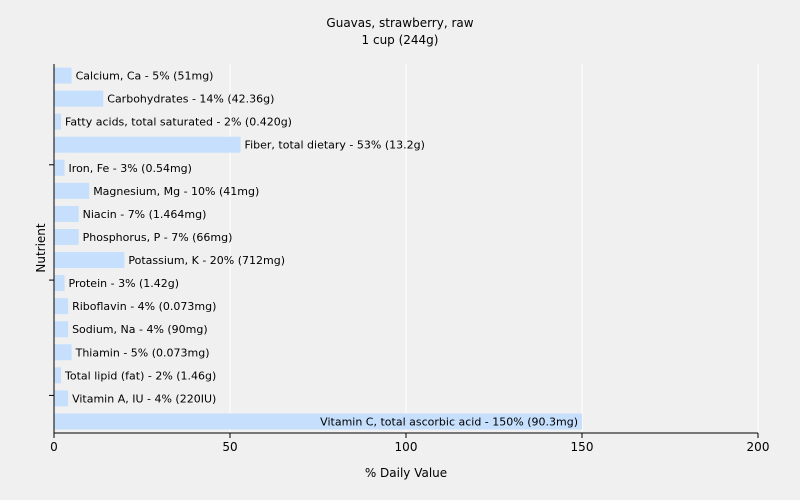 The height and width of the screenshot is (500, 800). I want to click on chart-subtitle: 1 cup (244g), so click(400, 40).